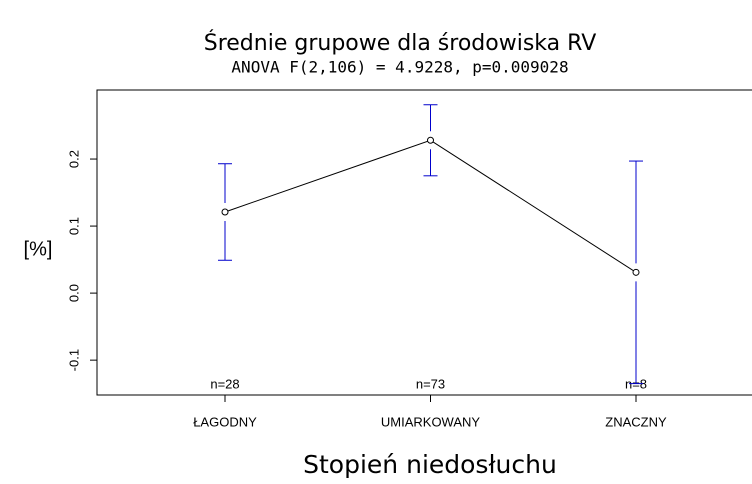 The width and height of the screenshot is (752, 484). What do you see at coordinates (73, 293) in the screenshot?
I see `y-tick-label: 0.0` at bounding box center [73, 293].